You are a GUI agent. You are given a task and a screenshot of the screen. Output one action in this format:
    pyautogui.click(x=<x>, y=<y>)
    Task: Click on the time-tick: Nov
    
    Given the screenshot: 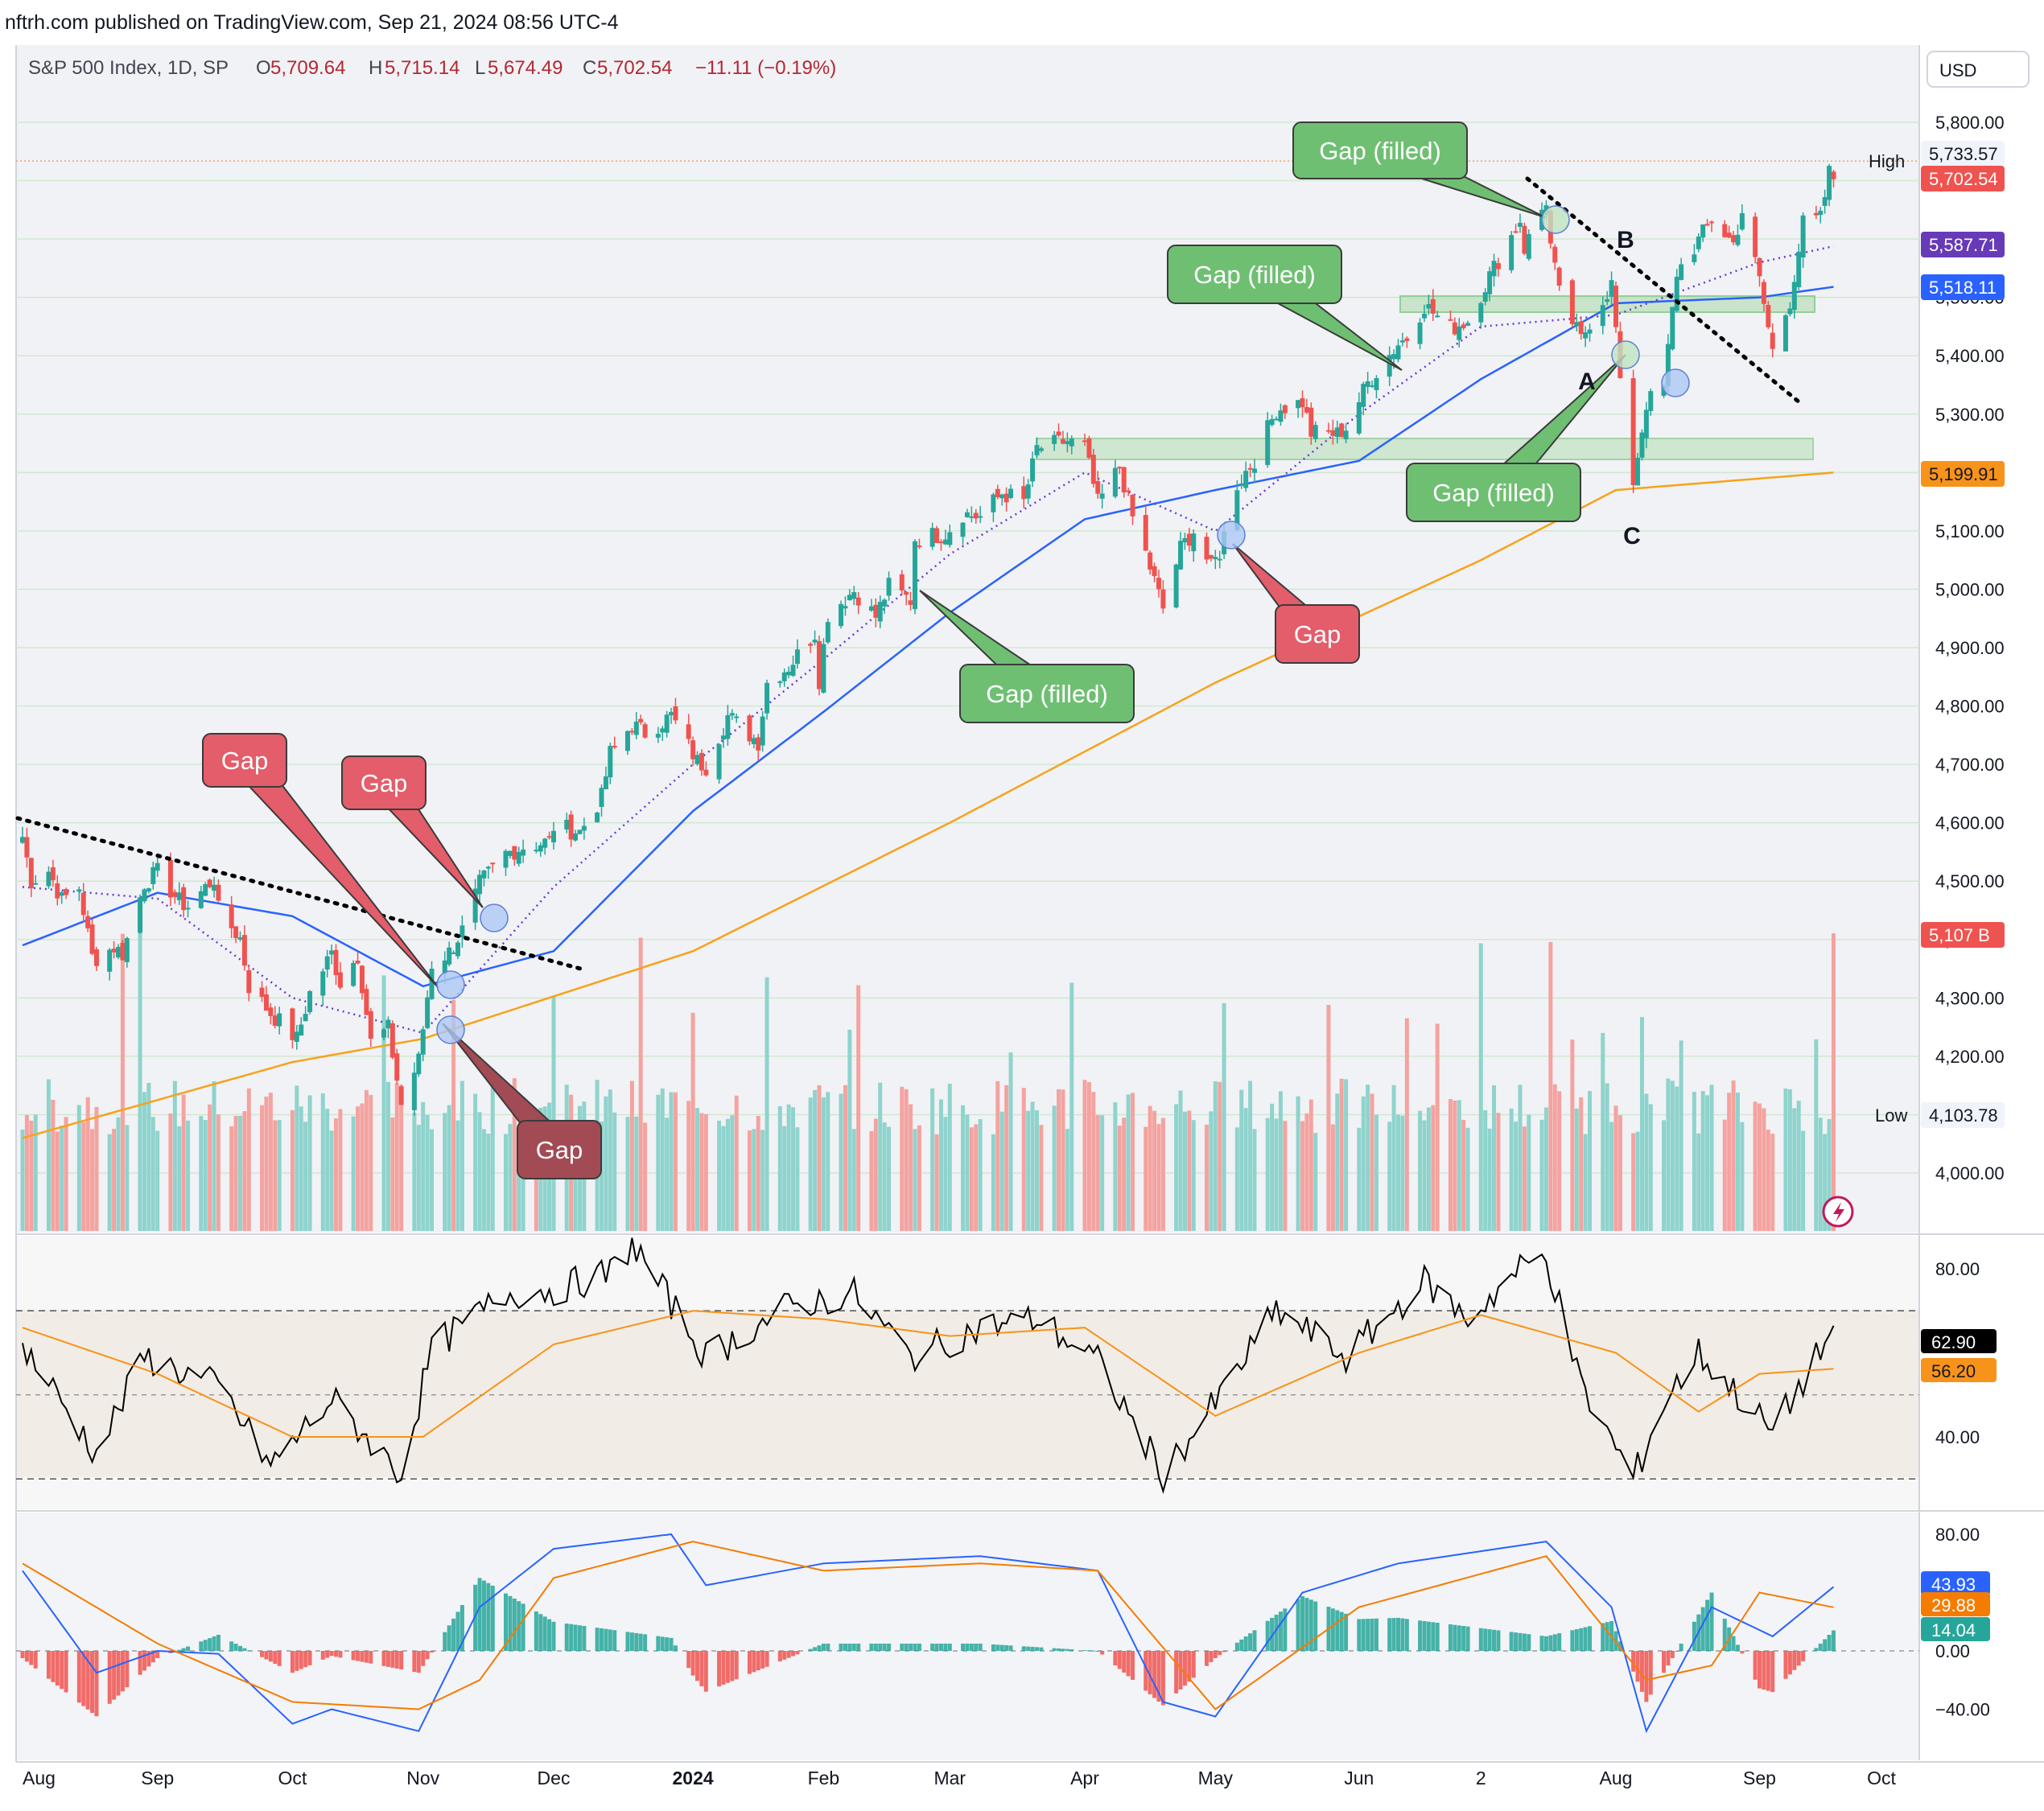 What is the action you would take?
    pyautogui.click(x=422, y=1778)
    